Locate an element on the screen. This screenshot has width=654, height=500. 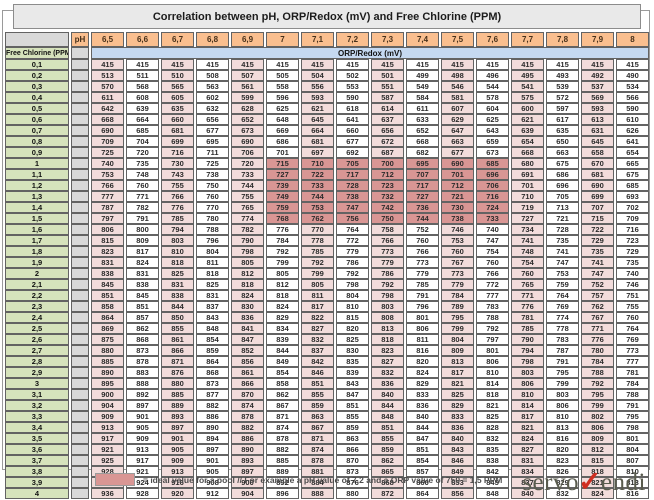
orp-value-cell: 897 is located at coordinates (177, 427).